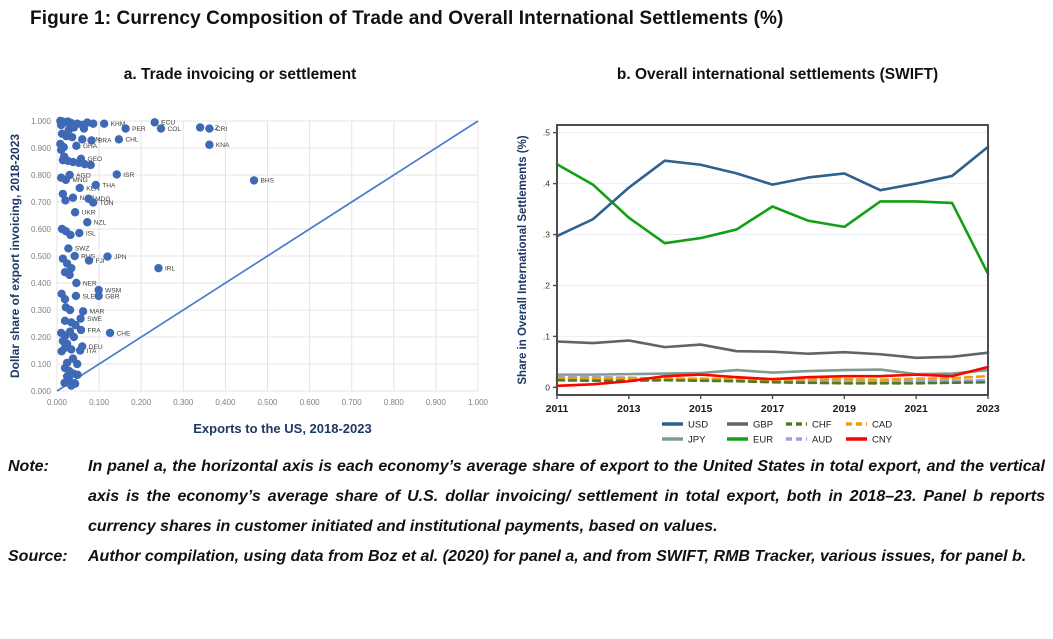 Image resolution: width=1053 pixels, height=639 pixels. What do you see at coordinates (772, 219) in the screenshot?
I see `series-line-eur` at bounding box center [772, 219].